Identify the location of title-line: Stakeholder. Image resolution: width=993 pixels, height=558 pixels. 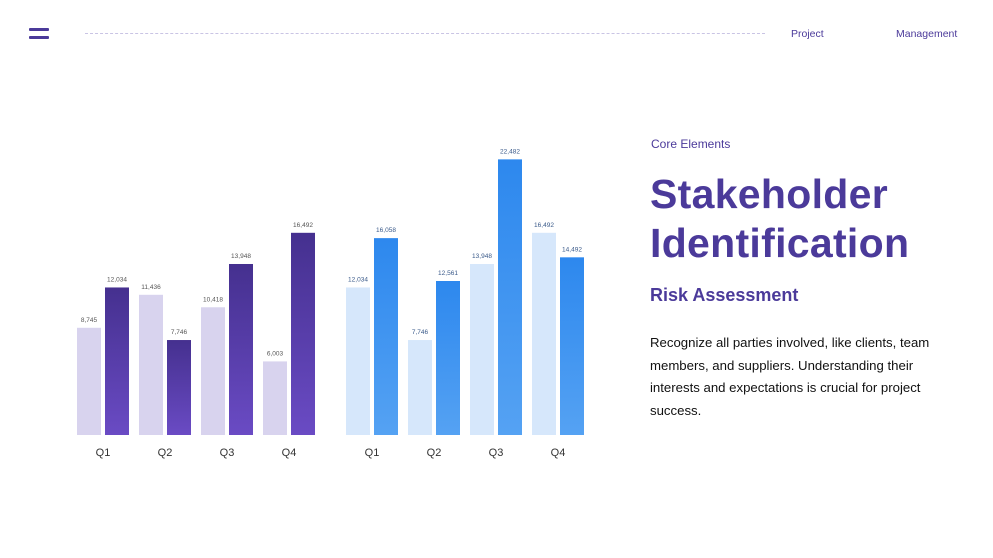
(769, 194).